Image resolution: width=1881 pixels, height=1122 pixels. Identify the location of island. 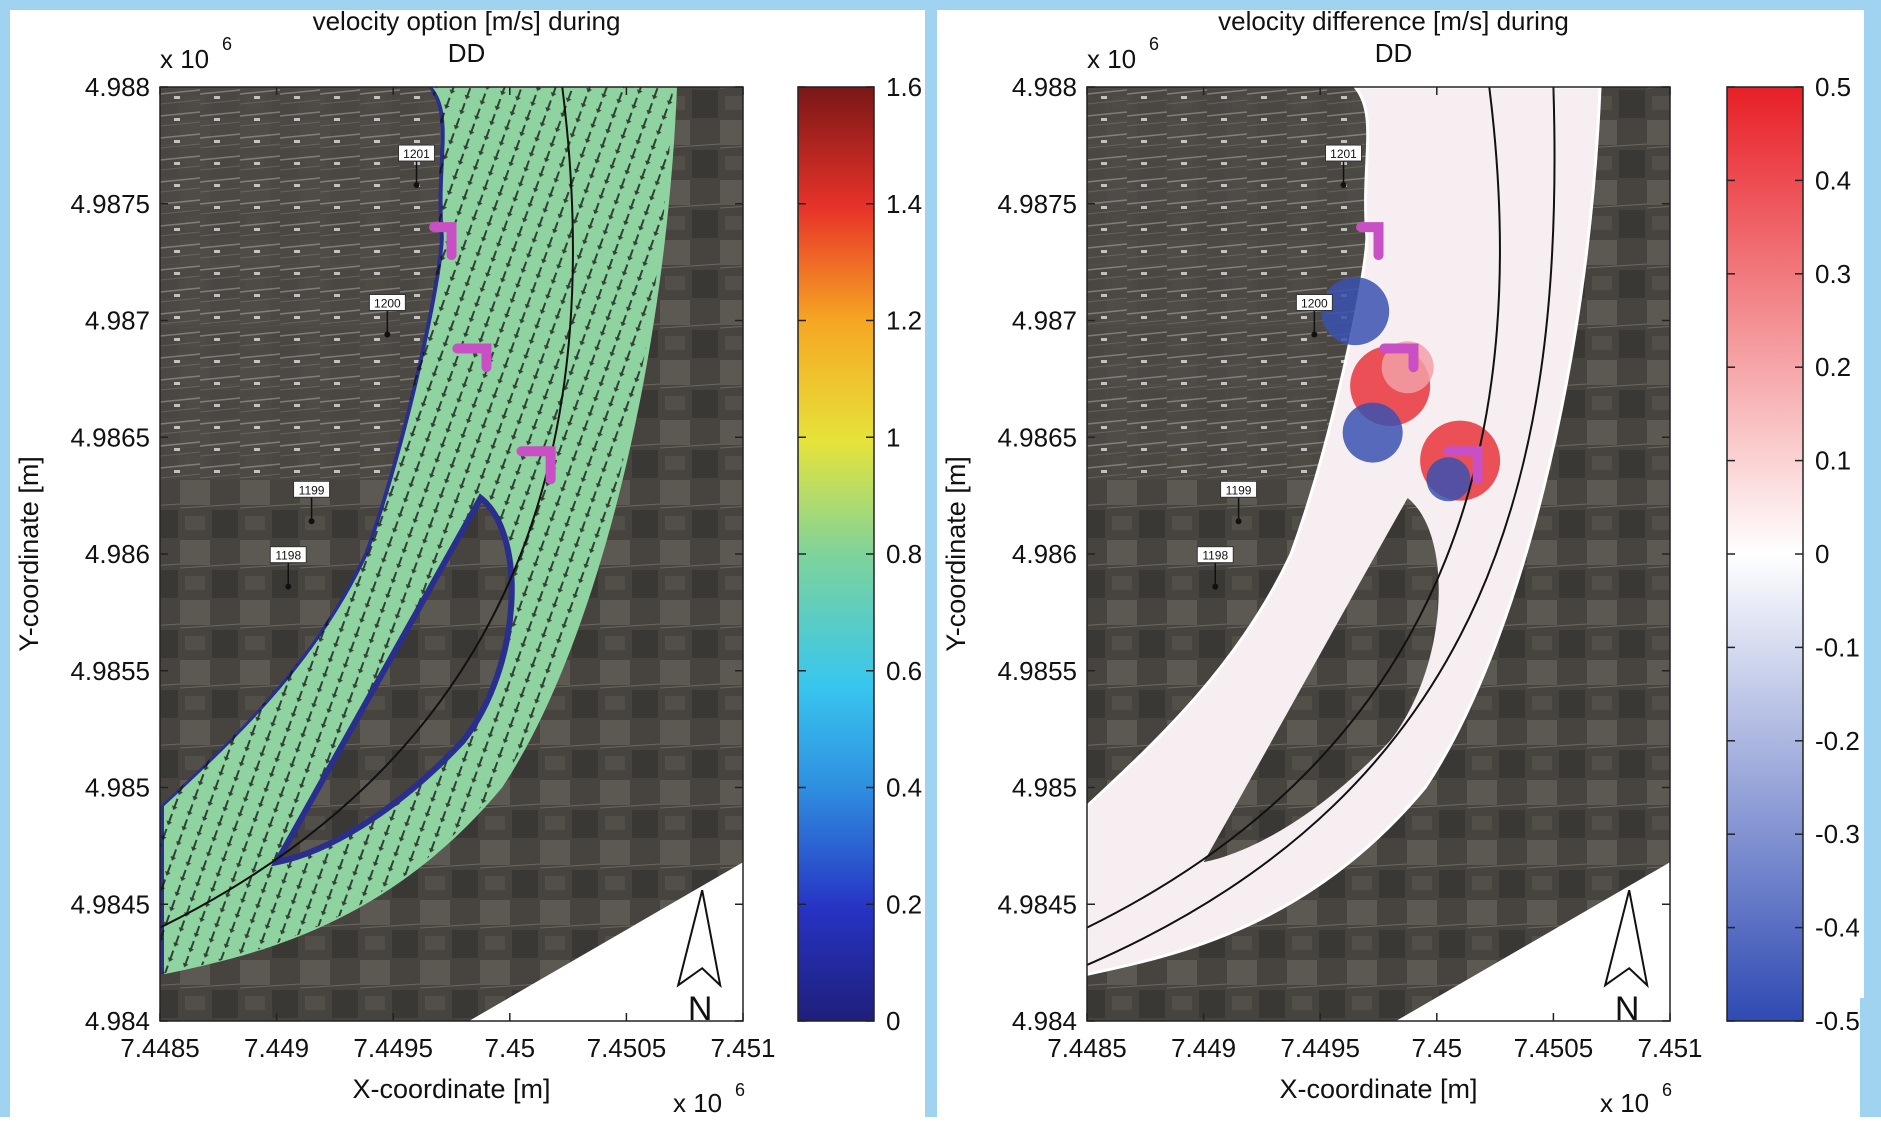
(1321, 680).